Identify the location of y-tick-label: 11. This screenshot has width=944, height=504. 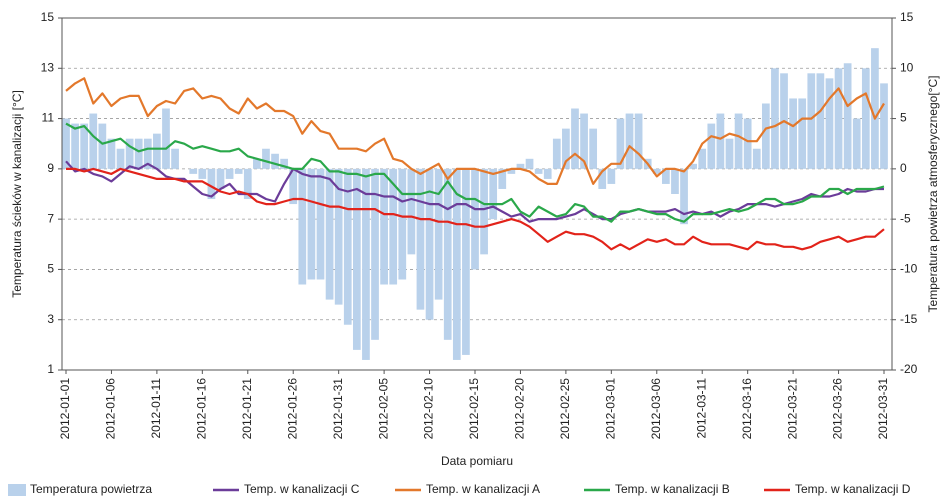
(48, 118).